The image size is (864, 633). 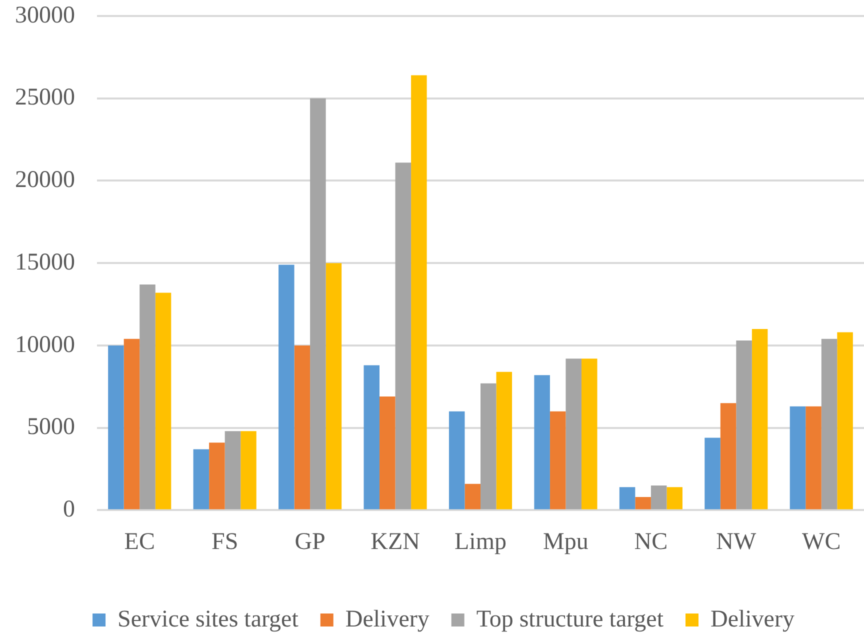 What do you see at coordinates (208, 619) in the screenshot?
I see `legend-label: Service sites target` at bounding box center [208, 619].